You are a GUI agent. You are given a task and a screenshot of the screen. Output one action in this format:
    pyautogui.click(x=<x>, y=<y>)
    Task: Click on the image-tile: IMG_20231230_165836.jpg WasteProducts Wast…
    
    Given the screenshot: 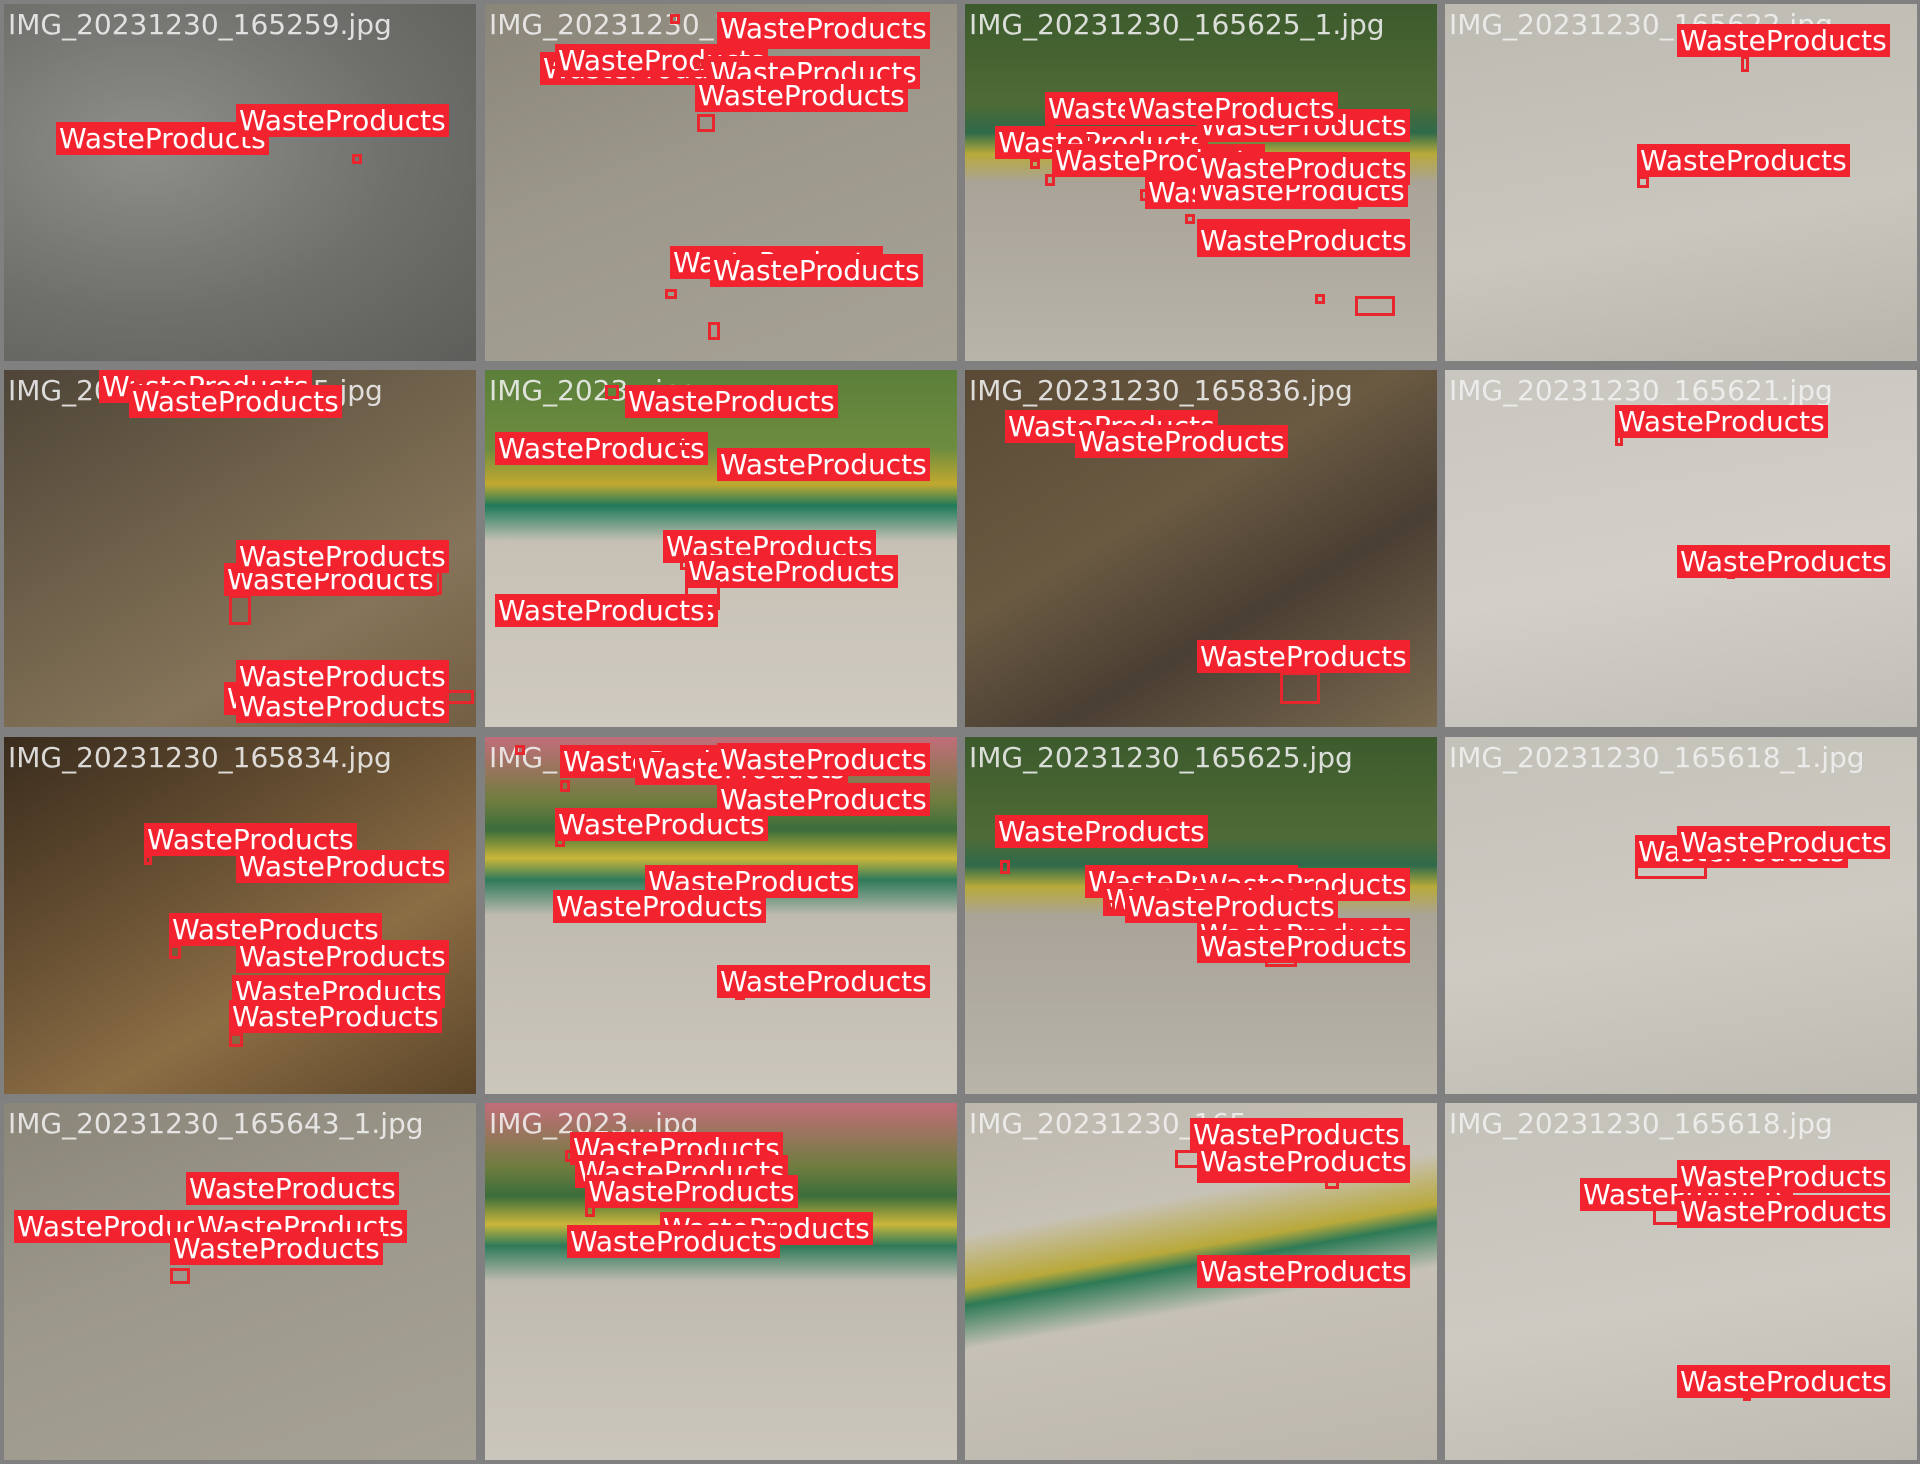 What is the action you would take?
    pyautogui.click(x=1201, y=548)
    